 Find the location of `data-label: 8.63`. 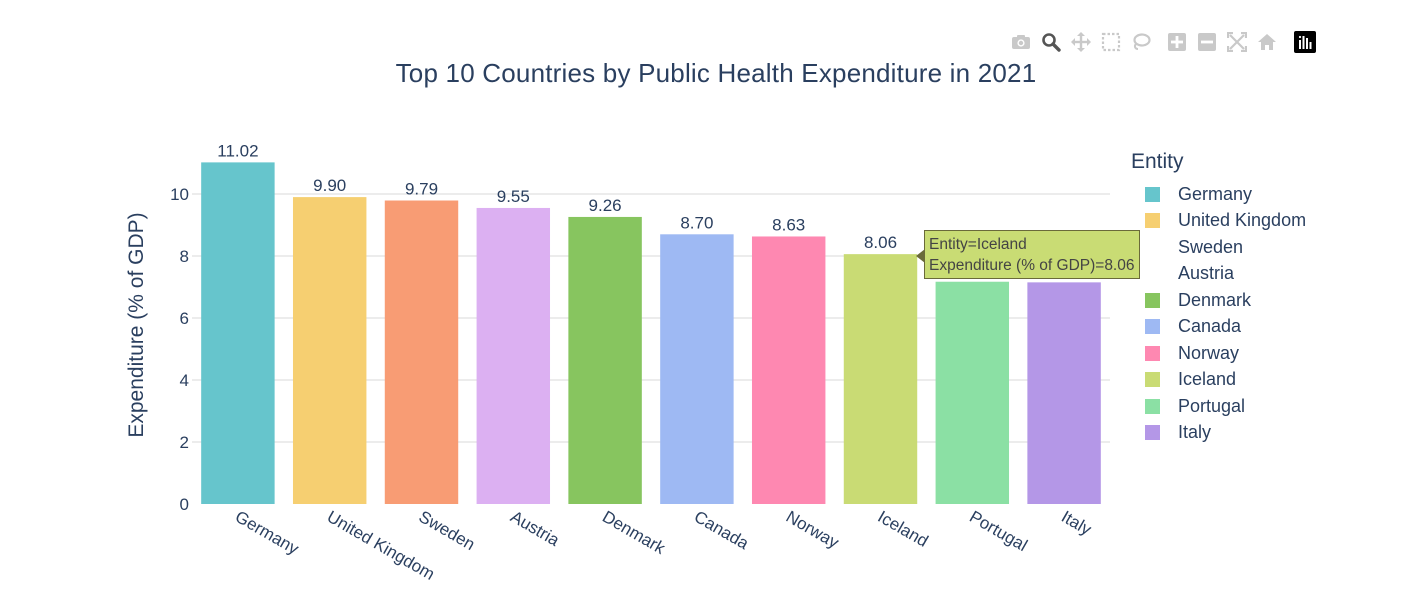

data-label: 8.63 is located at coordinates (788, 224).